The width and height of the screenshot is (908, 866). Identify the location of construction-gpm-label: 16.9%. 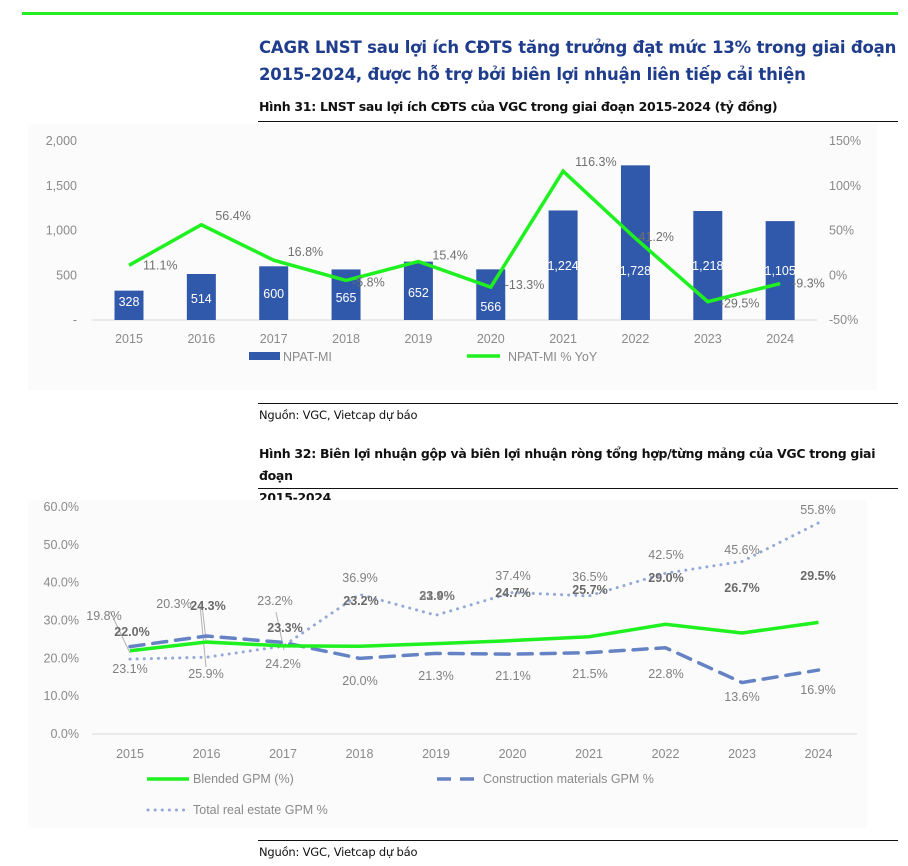
(817, 690).